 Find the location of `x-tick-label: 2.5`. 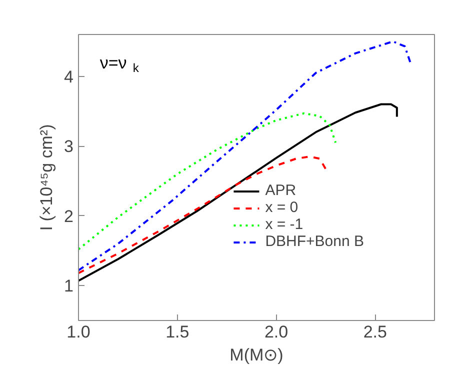

x-tick-label: 2.5 is located at coordinates (375, 332).